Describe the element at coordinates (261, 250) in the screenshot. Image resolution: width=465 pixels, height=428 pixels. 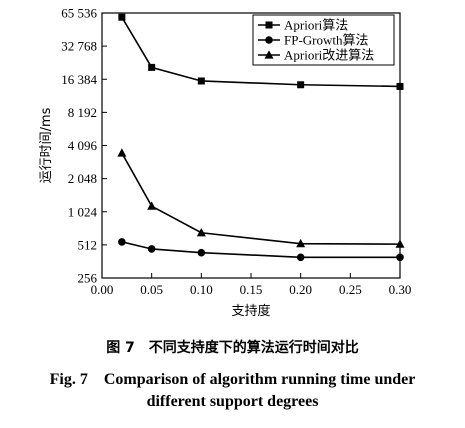
I see `series-circle` at that location.